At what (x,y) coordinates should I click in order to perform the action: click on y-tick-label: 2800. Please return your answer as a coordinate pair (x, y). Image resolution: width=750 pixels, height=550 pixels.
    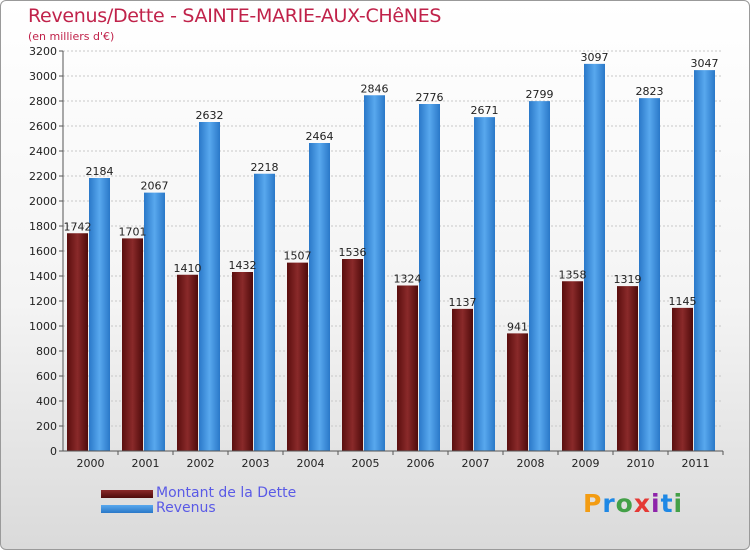
    Looking at the image, I should click on (43, 101).